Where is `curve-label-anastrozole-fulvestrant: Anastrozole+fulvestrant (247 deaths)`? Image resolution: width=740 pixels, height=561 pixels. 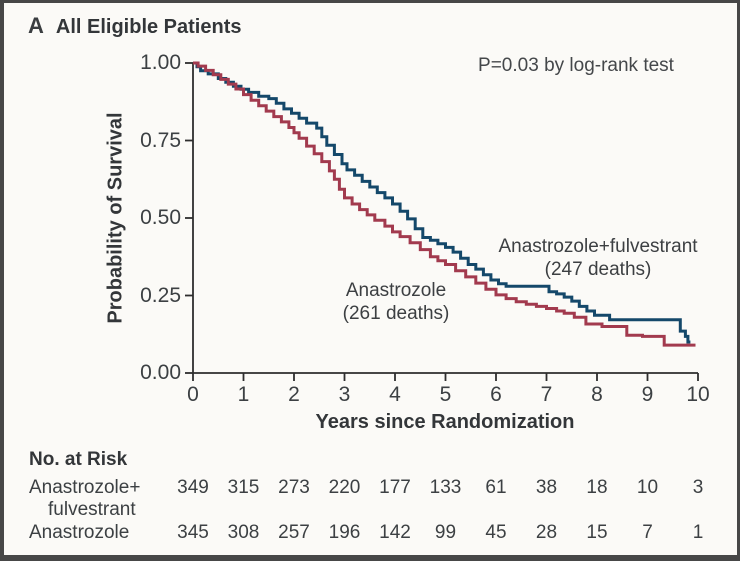 curve-label-anastrozole-fulvestrant: Anastrozole+fulvestrant (247 deaths) is located at coordinates (597, 258).